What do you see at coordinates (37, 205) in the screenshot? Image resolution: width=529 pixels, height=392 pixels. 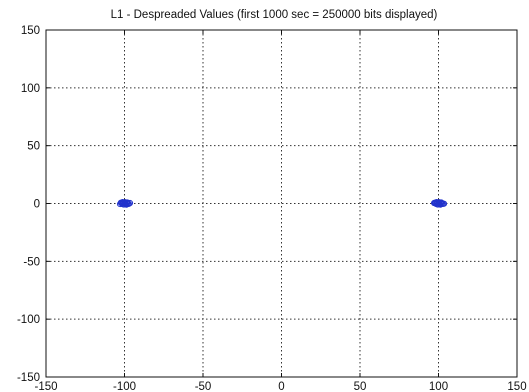 I see `y-tick-label: 0` at bounding box center [37, 205].